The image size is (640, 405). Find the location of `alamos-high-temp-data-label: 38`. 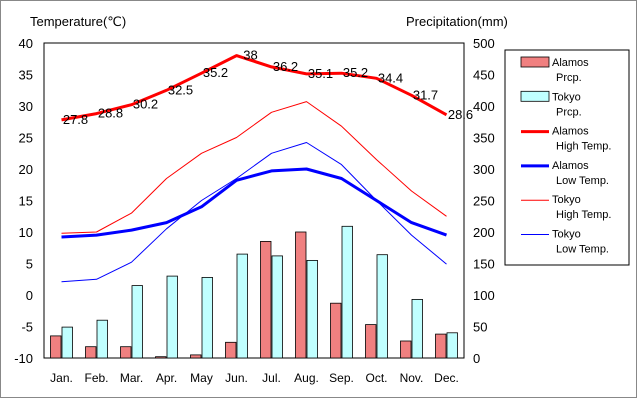

alamos-high-temp-data-label: 38 is located at coordinates (250, 55).